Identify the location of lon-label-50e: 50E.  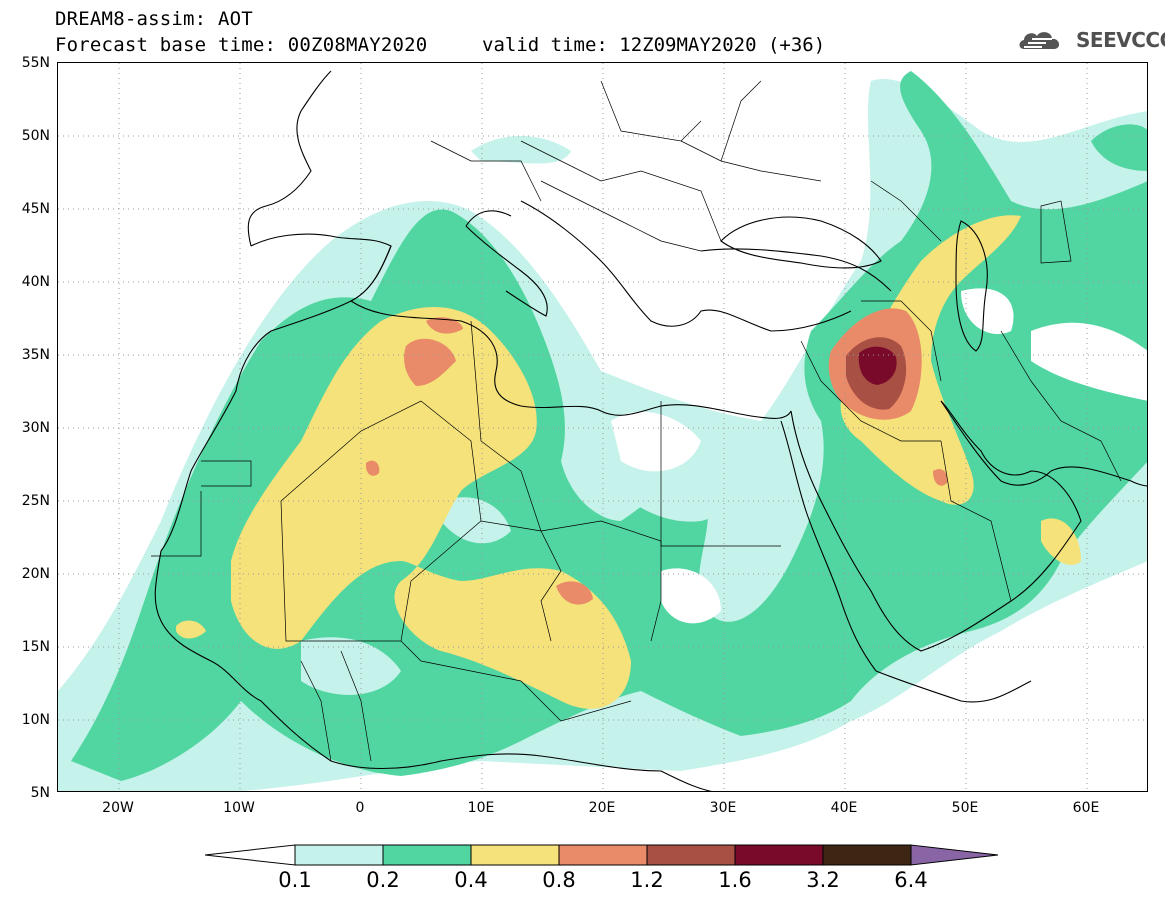
(965, 808).